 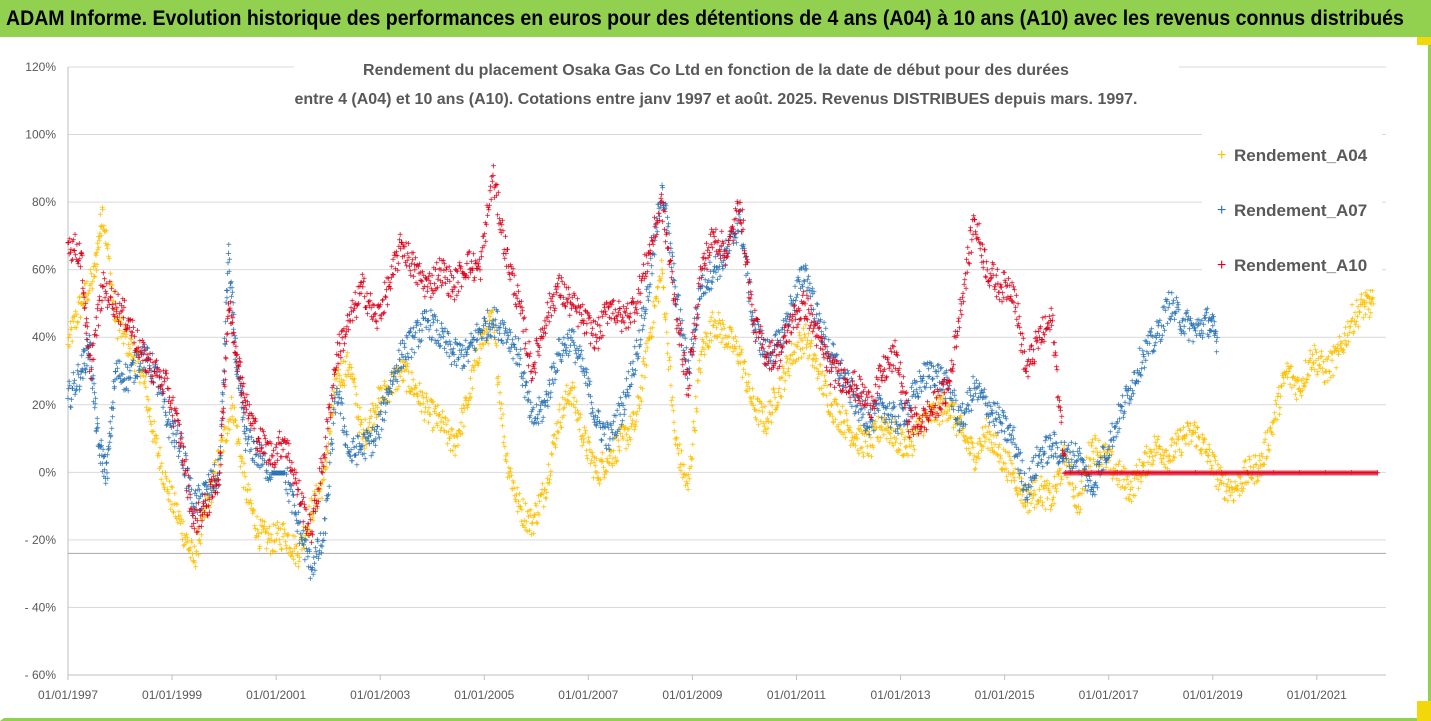 I want to click on y-tick-label: 0%, so click(x=48, y=472).